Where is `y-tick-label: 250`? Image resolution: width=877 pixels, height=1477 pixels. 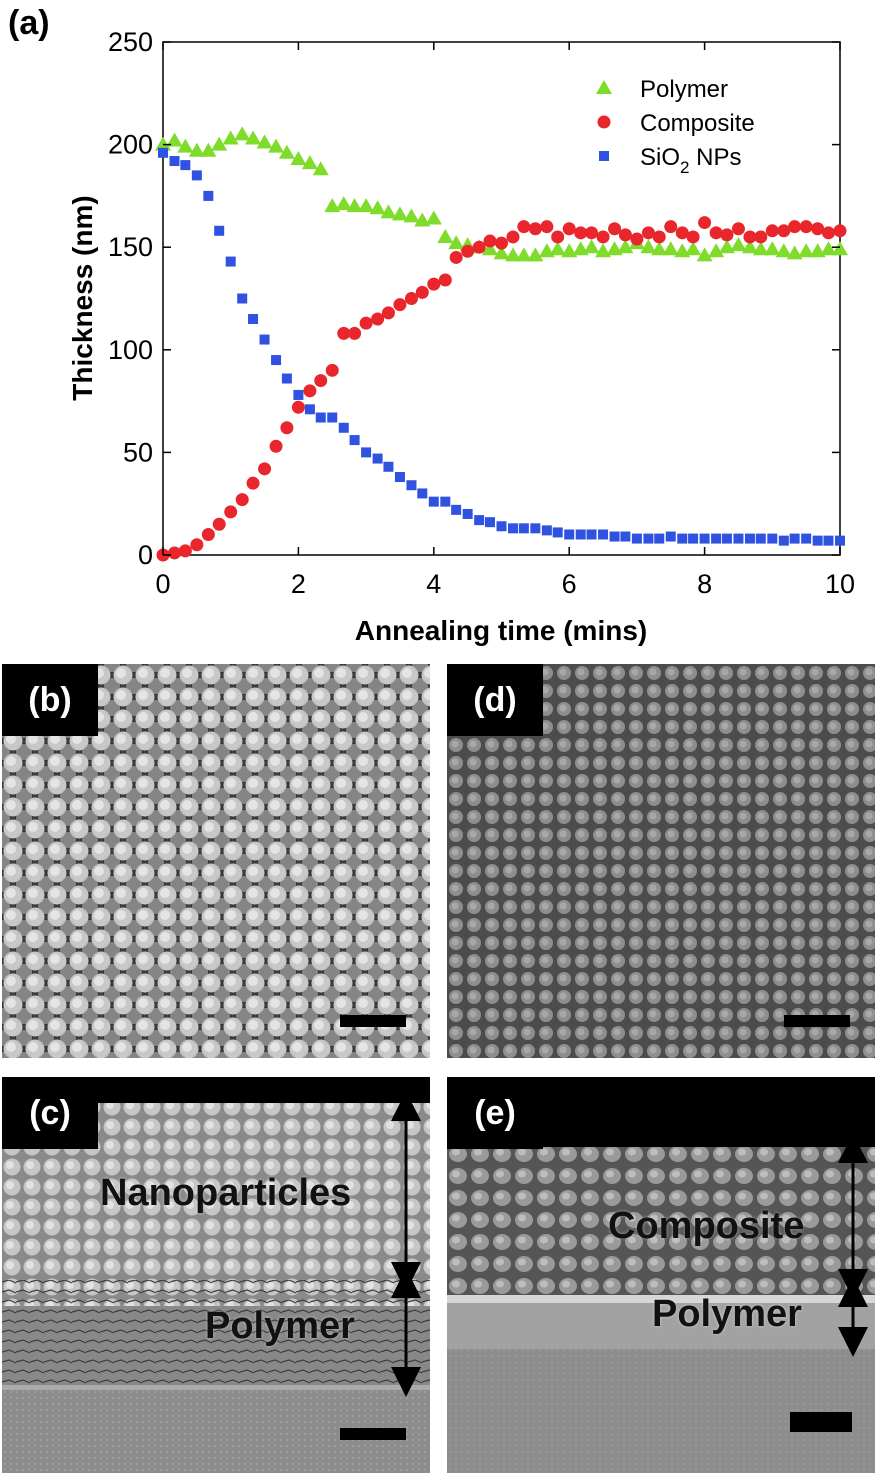 y-tick-label: 250 is located at coordinates (130, 42).